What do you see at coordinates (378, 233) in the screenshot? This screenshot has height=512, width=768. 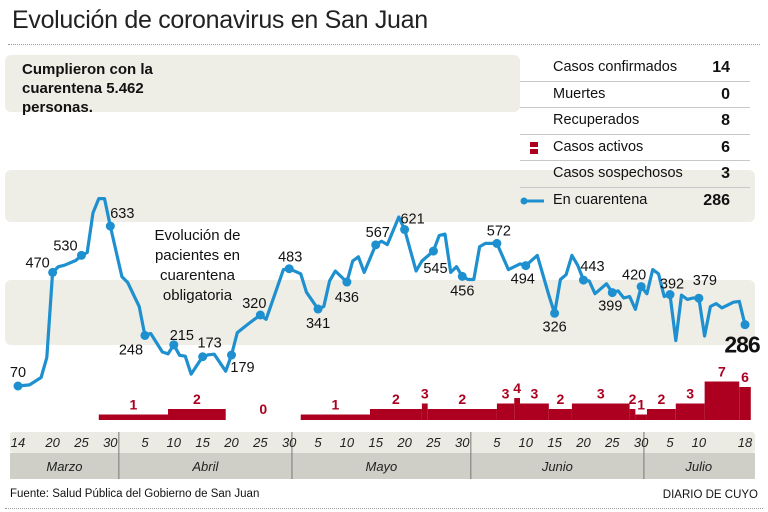 I see `data-label: 567` at bounding box center [378, 233].